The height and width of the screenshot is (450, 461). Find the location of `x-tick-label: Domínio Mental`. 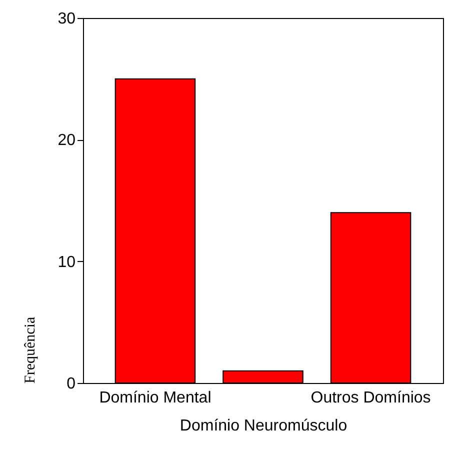

x-tick-label: Domínio Mental is located at coordinates (155, 398).